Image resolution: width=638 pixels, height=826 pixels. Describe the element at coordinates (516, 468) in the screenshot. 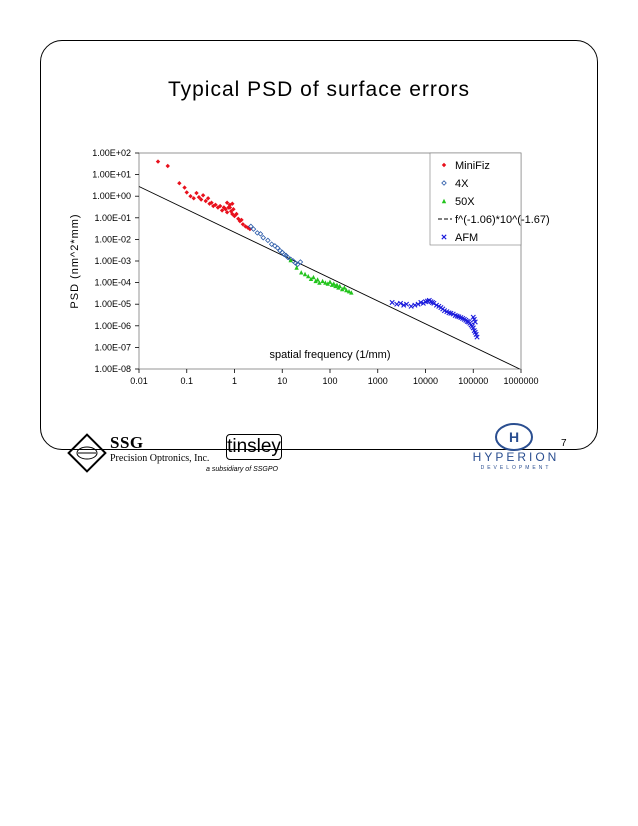

I see `hyperion-subtitle: DEVELOPMENT` at that location.